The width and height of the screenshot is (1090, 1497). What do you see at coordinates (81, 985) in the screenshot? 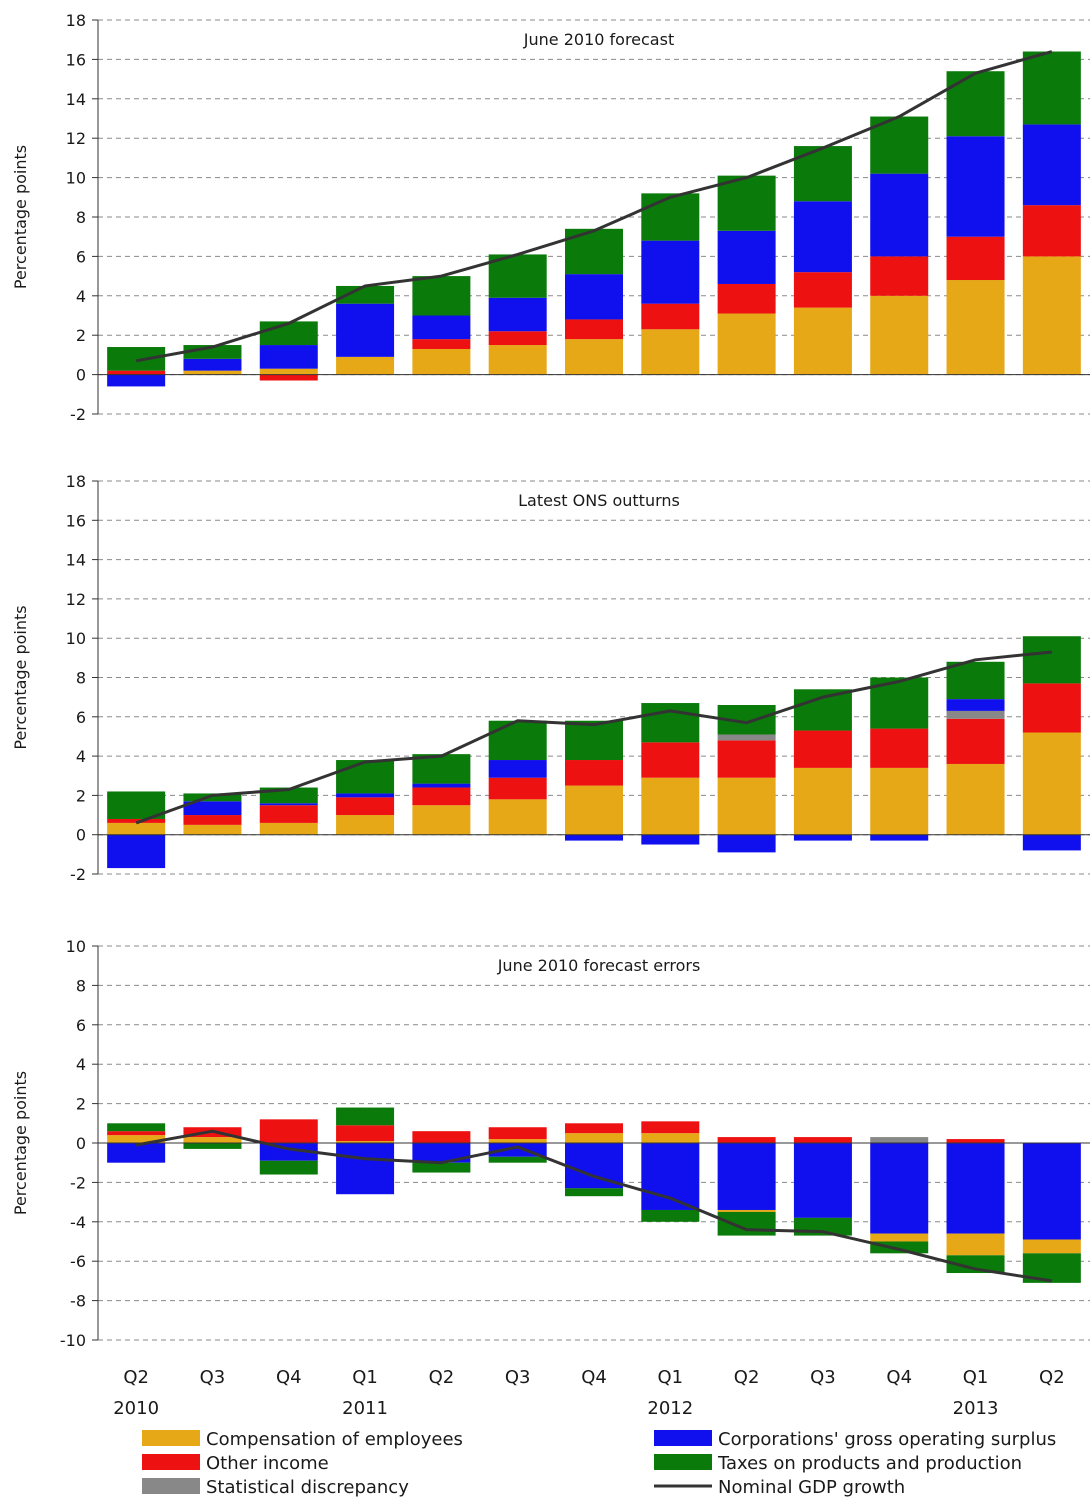
I see `y-tick-label: 8` at bounding box center [81, 985].